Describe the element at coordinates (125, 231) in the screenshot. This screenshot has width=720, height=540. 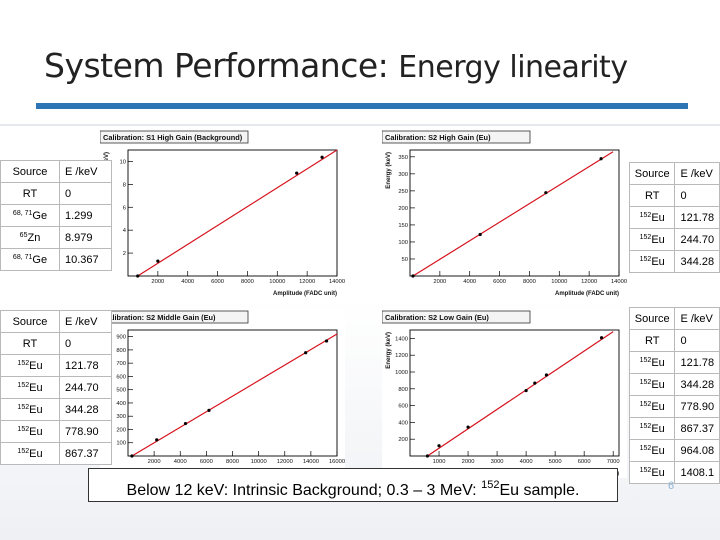
I see `y-tick-label: 4` at that location.